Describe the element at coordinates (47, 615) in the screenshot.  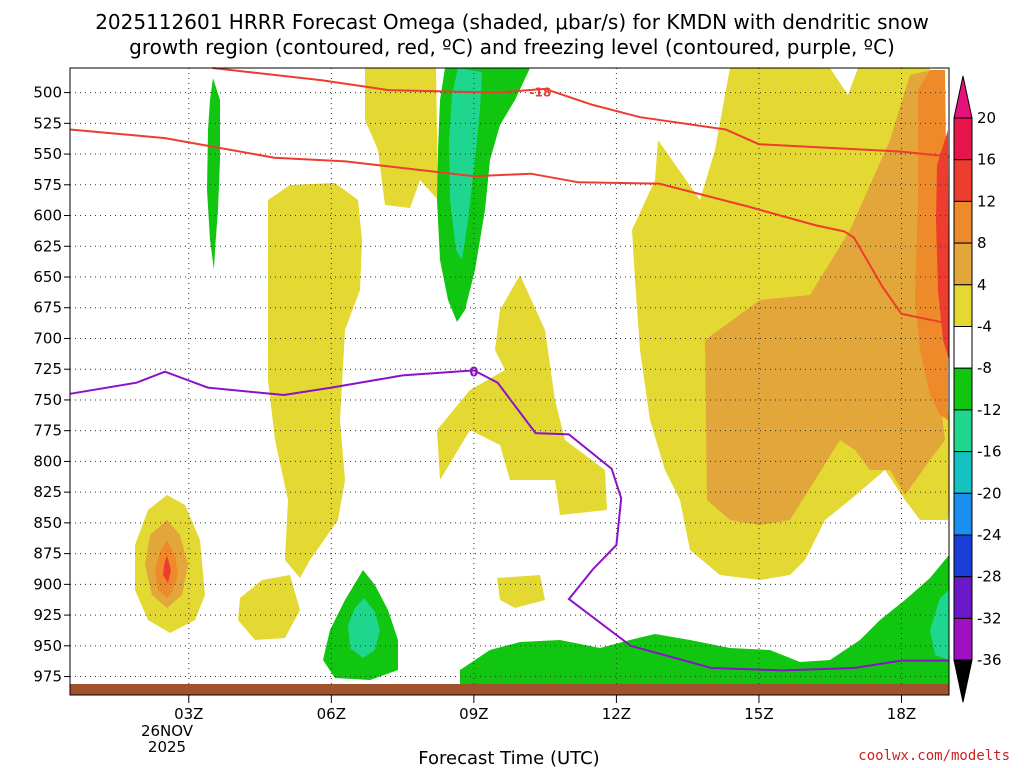
I see `y-tick-label: 925` at that location.